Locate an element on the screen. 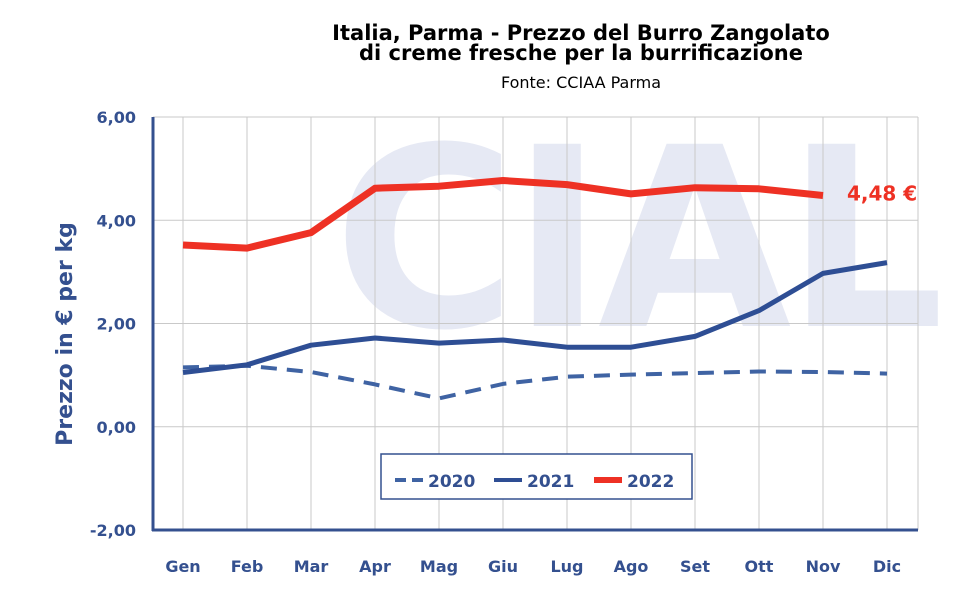 The height and width of the screenshot is (608, 968). y-axis-label: Prezzo in € per kg is located at coordinates (65, 334).